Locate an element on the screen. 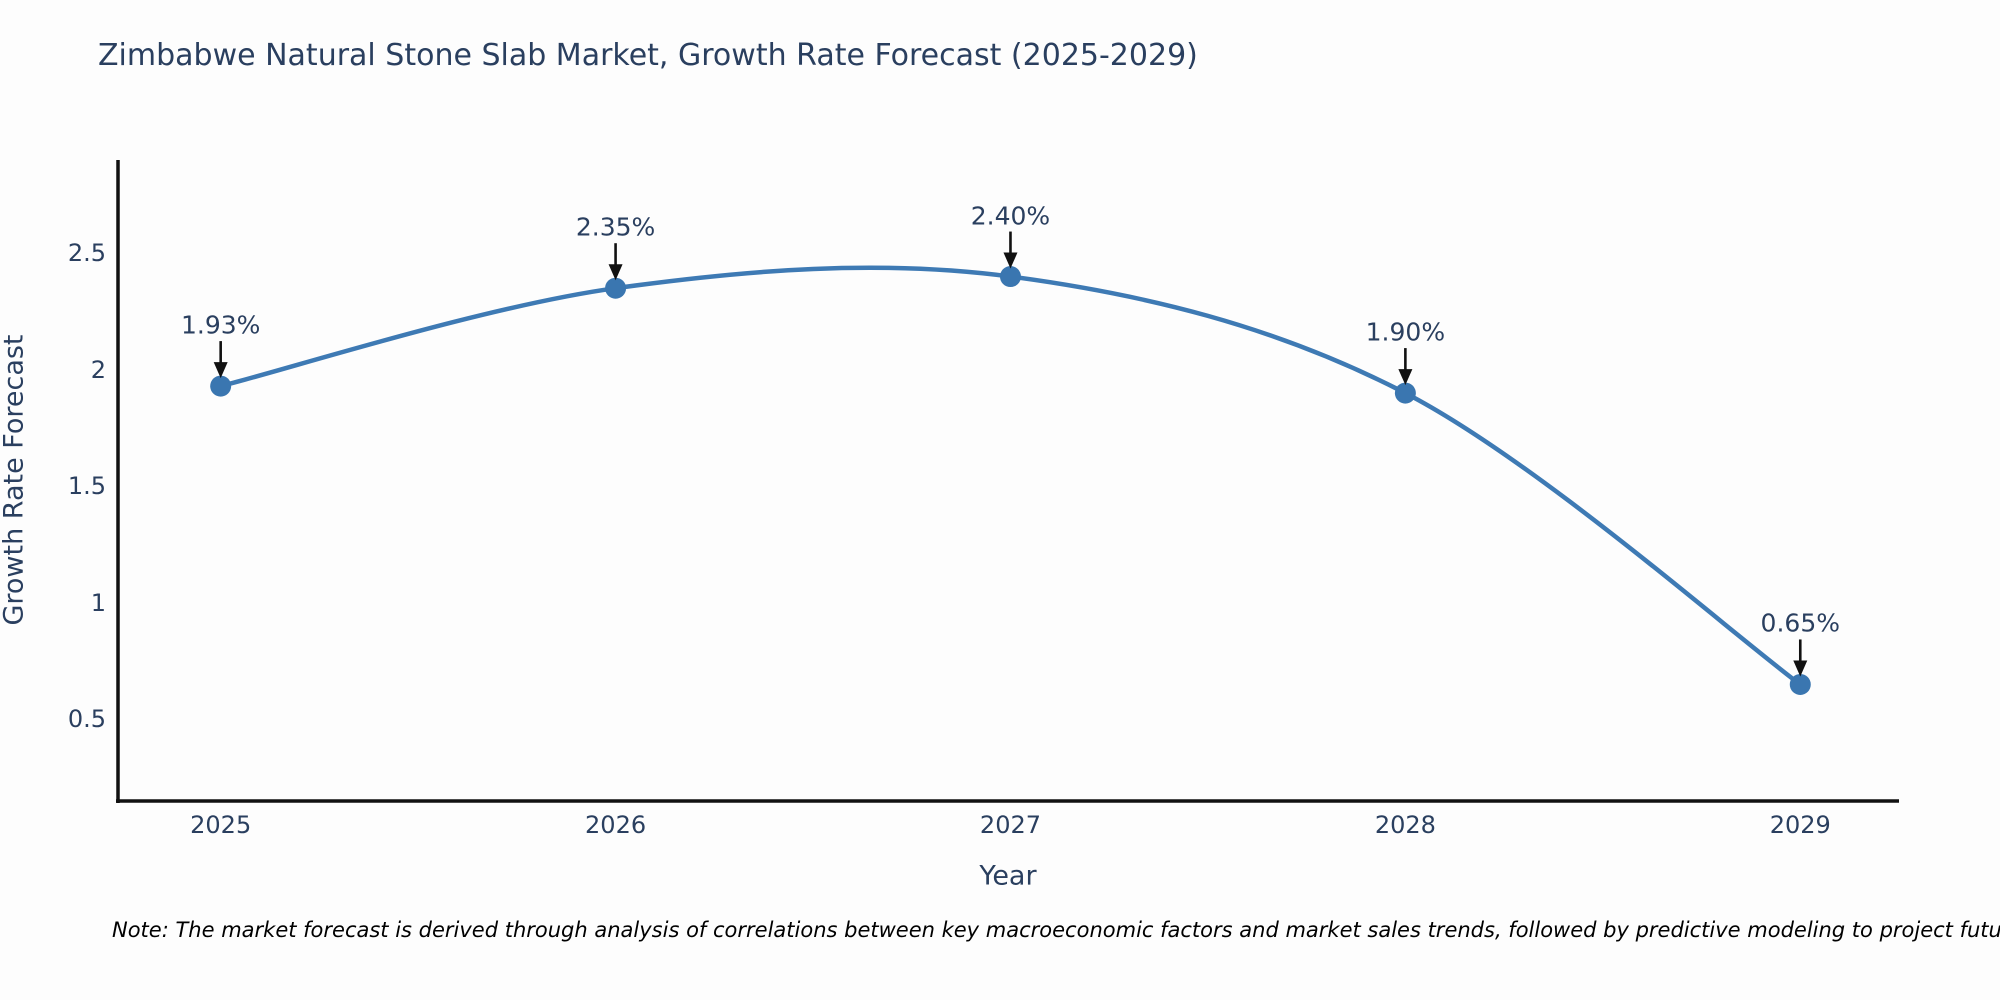 The image size is (2000, 1000). x-tick-label: 2025 is located at coordinates (221, 825).